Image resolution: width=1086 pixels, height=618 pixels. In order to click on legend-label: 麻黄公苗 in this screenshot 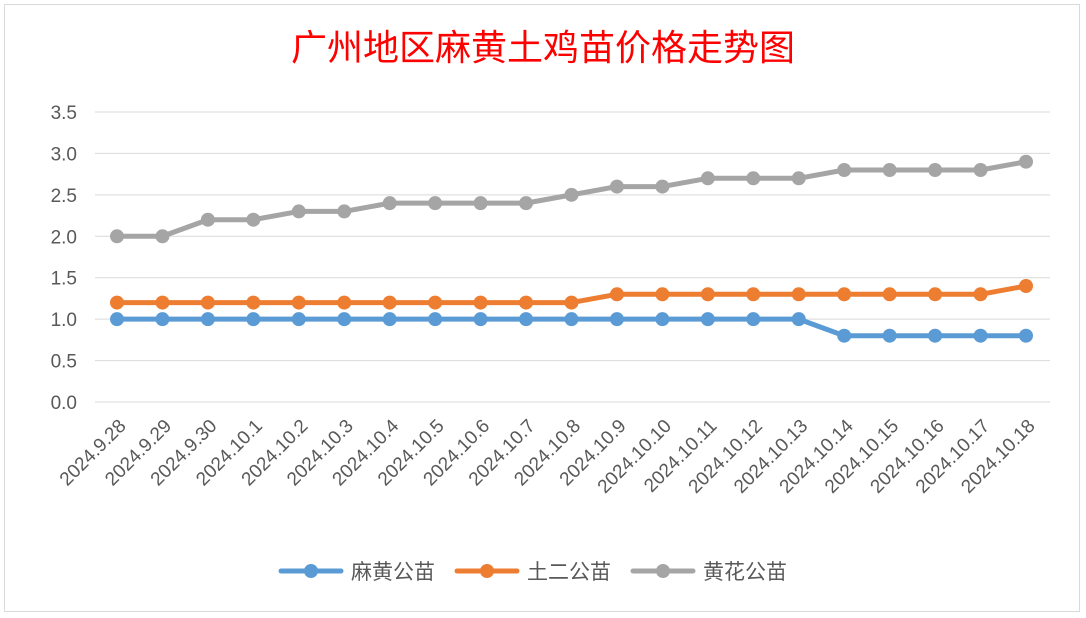, I will do `click(393, 572)`.